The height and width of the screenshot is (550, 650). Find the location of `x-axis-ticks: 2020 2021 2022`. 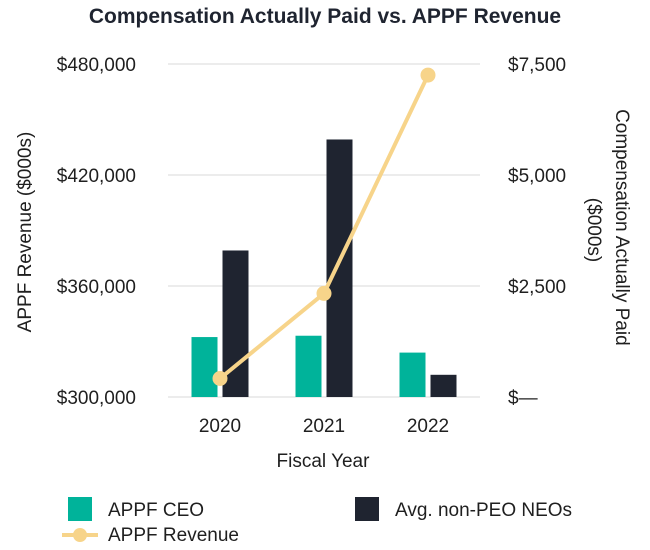

x-axis-ticks: 2020 2021 2022 is located at coordinates (324, 426).